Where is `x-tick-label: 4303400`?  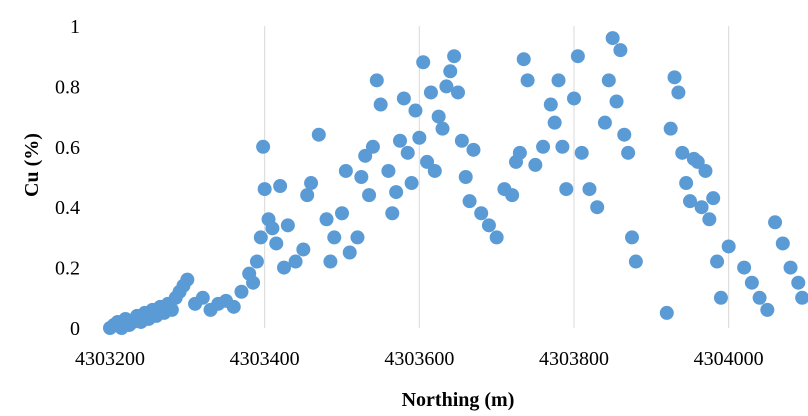
x-tick-label: 4303400 is located at coordinates (265, 359).